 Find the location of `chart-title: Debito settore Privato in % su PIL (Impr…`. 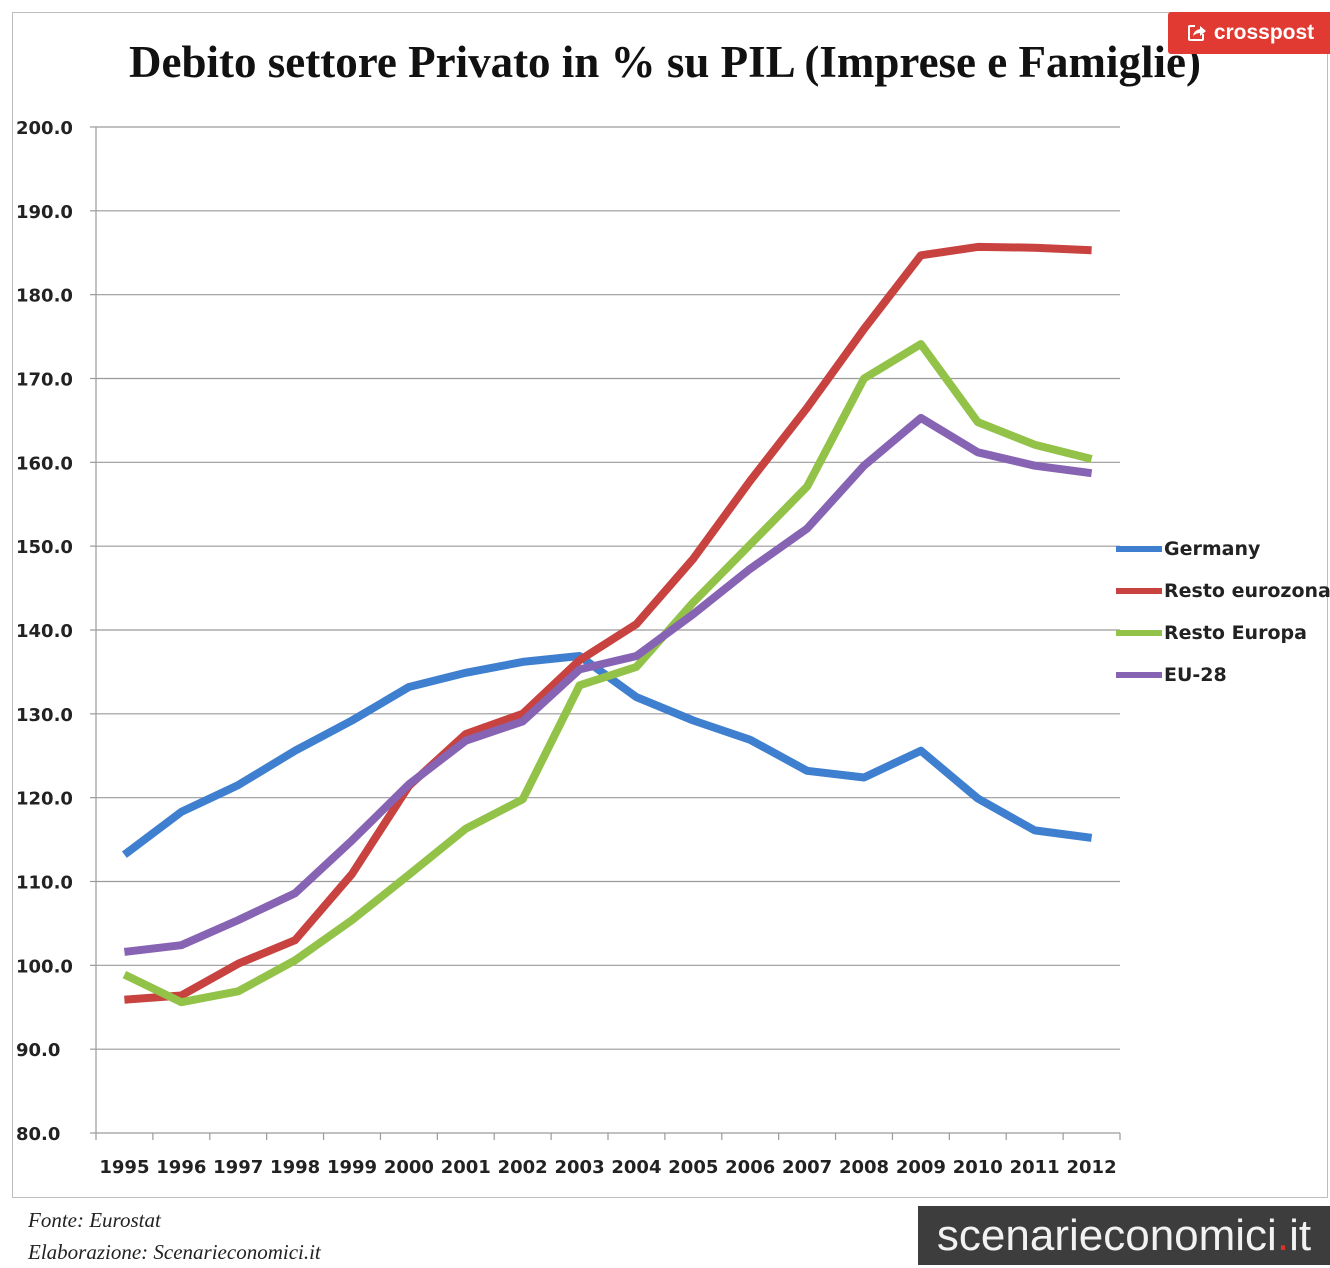

chart-title: Debito settore Privato in % su PIL (Impr… is located at coordinates (665, 62).